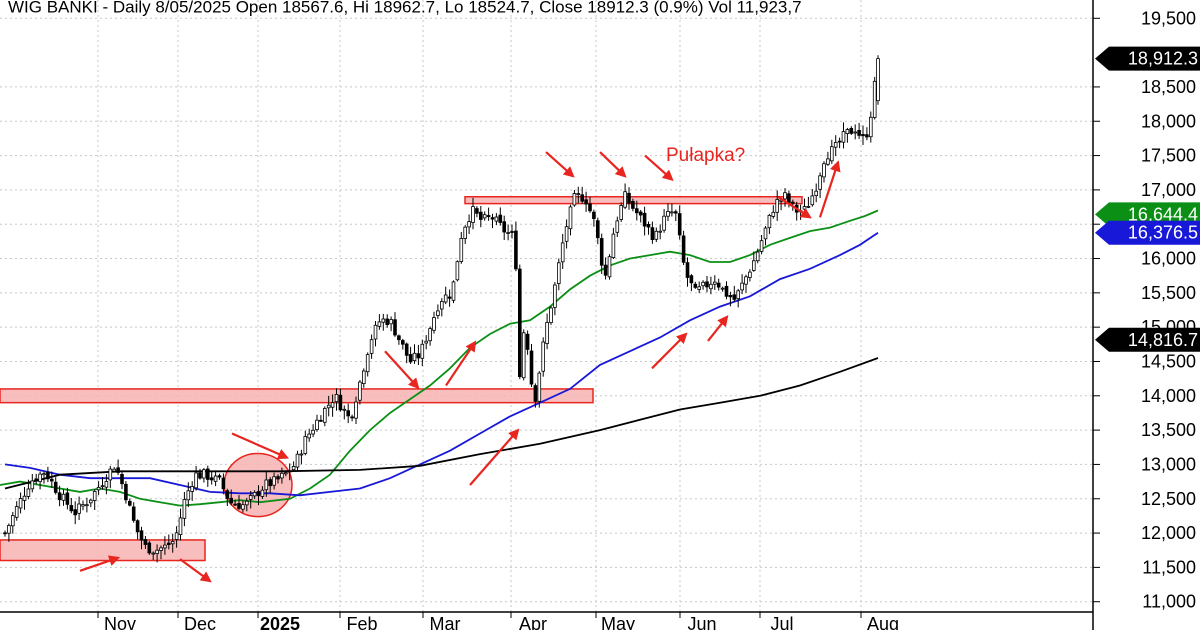 Image resolution: width=1200 pixels, height=630 pixels. What do you see at coordinates (883, 622) in the screenshot?
I see `x-tick-label: Aug` at bounding box center [883, 622].